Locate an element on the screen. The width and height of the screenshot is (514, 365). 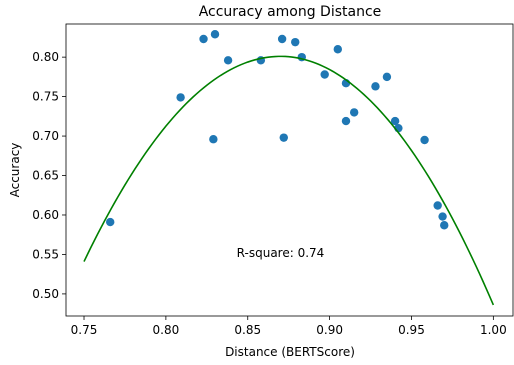
y-axis-ticks: 0.50 0.55 0.60 0.65 0.70 0.75 0.80 is located at coordinates (49, 175).